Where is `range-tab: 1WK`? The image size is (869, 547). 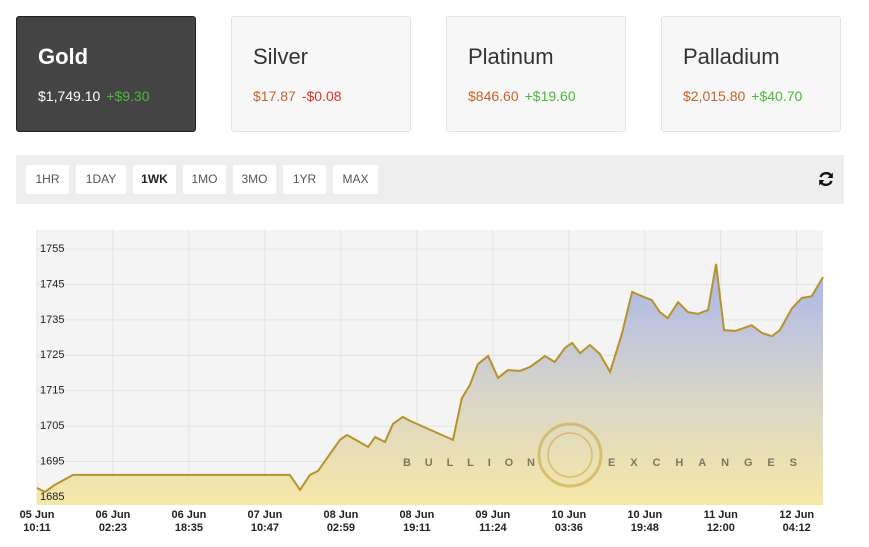
range-tab: 1WK is located at coordinates (154, 179).